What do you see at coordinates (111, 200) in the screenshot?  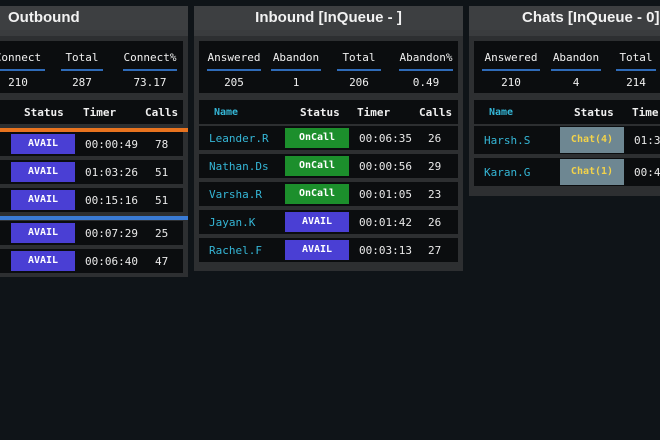 I see `timer-cell: 00:15:16` at bounding box center [111, 200].